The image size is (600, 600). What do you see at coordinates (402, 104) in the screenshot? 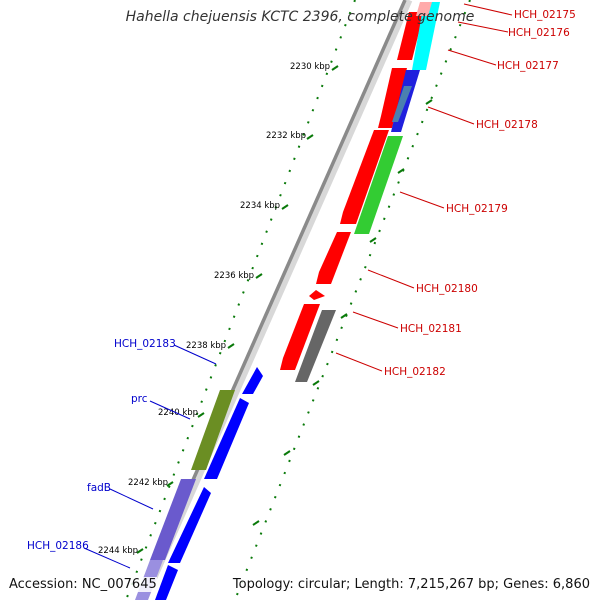
I see `cds-steel` at bounding box center [402, 104].